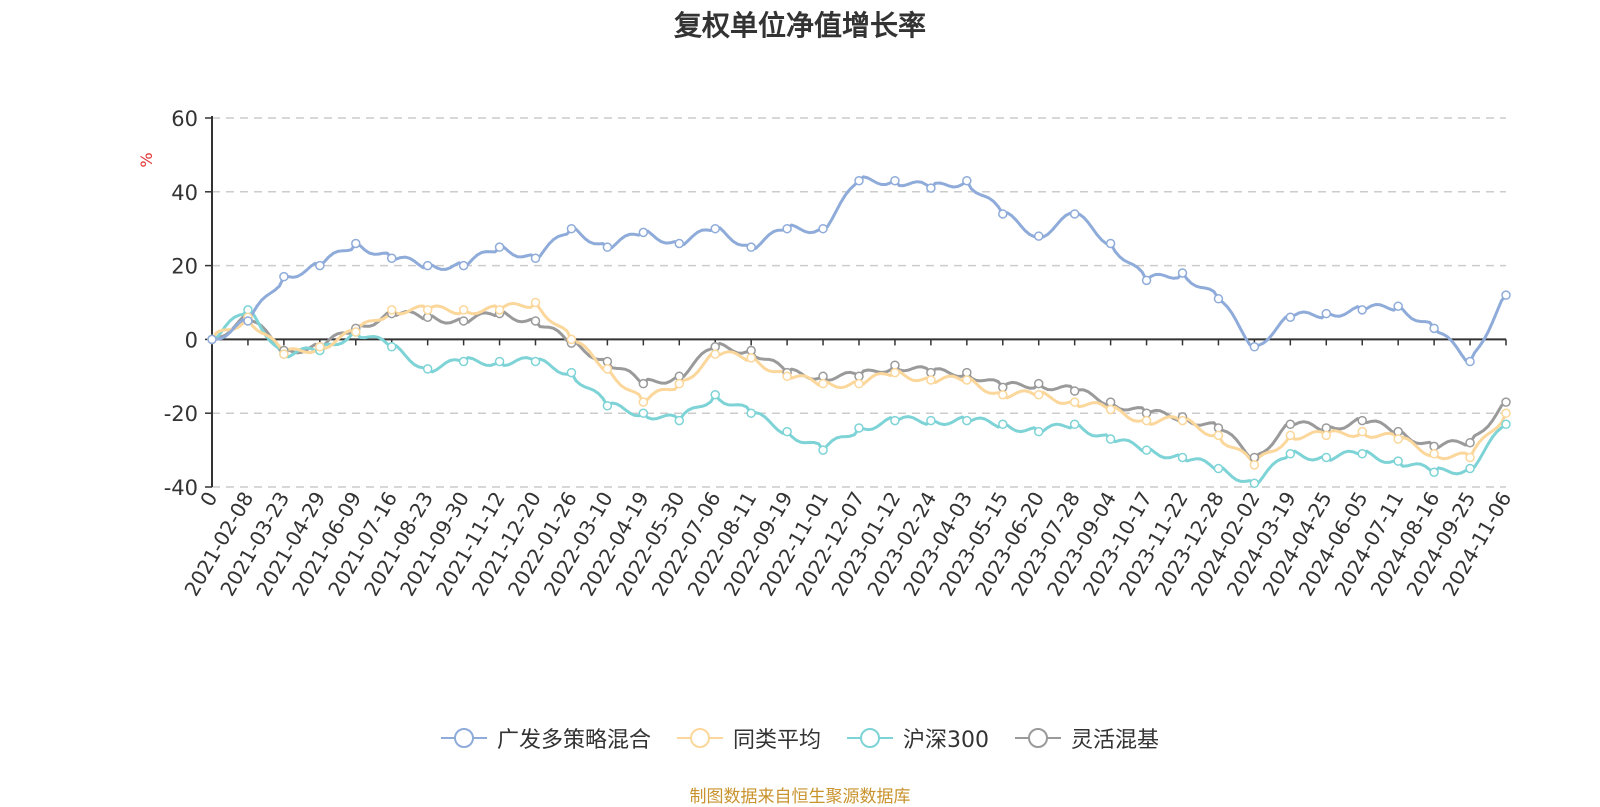  Describe the element at coordinates (181, 414) in the screenshot. I see `y-tick-label: -20` at that location.